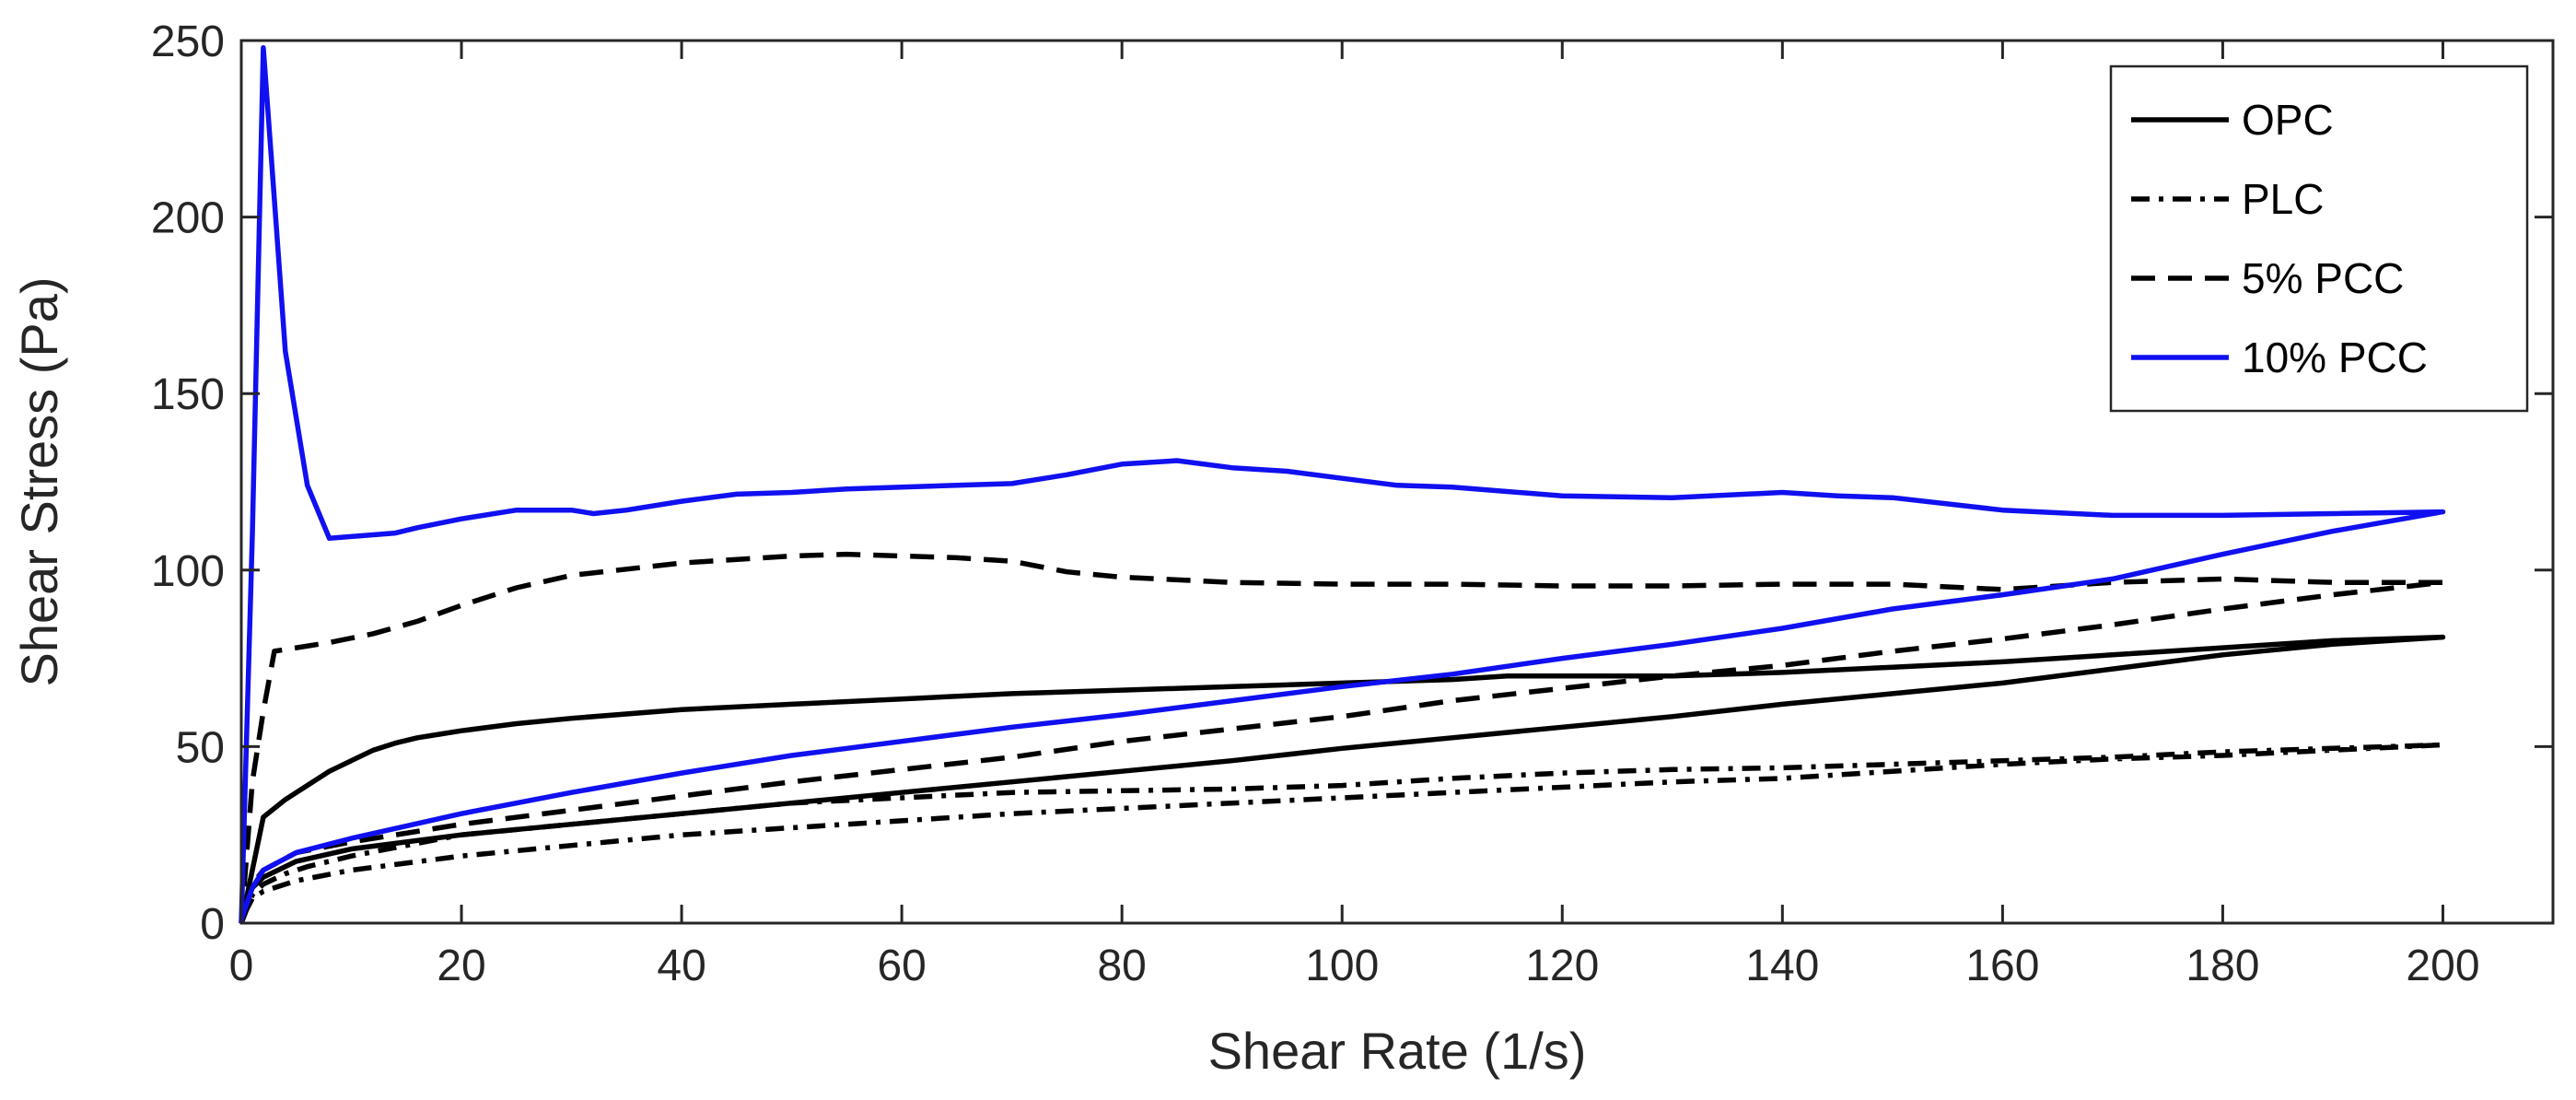 Image resolution: width=2576 pixels, height=1100 pixels. What do you see at coordinates (39, 481) in the screenshot?
I see `y-axis-title: Shear Stress (Pa)` at bounding box center [39, 481].